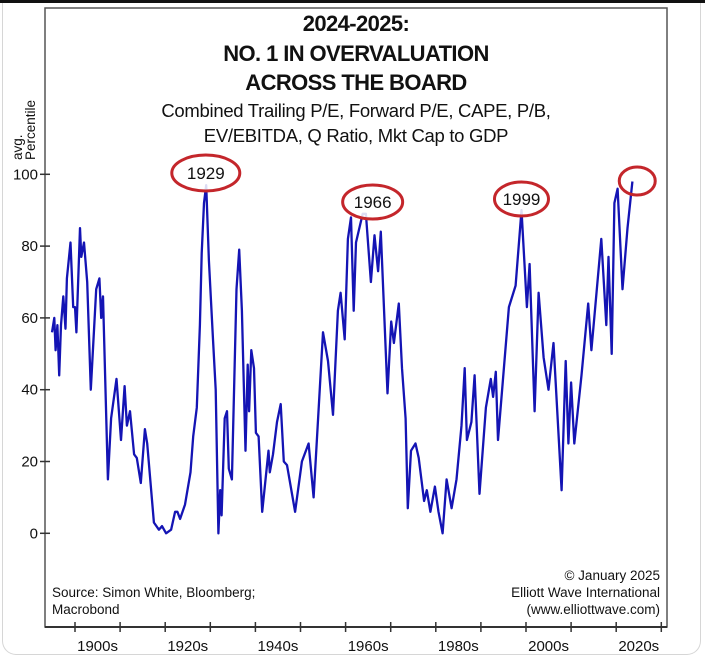 This screenshot has width=705, height=660. I want to click on y-tick-label: 60, so click(29, 318).